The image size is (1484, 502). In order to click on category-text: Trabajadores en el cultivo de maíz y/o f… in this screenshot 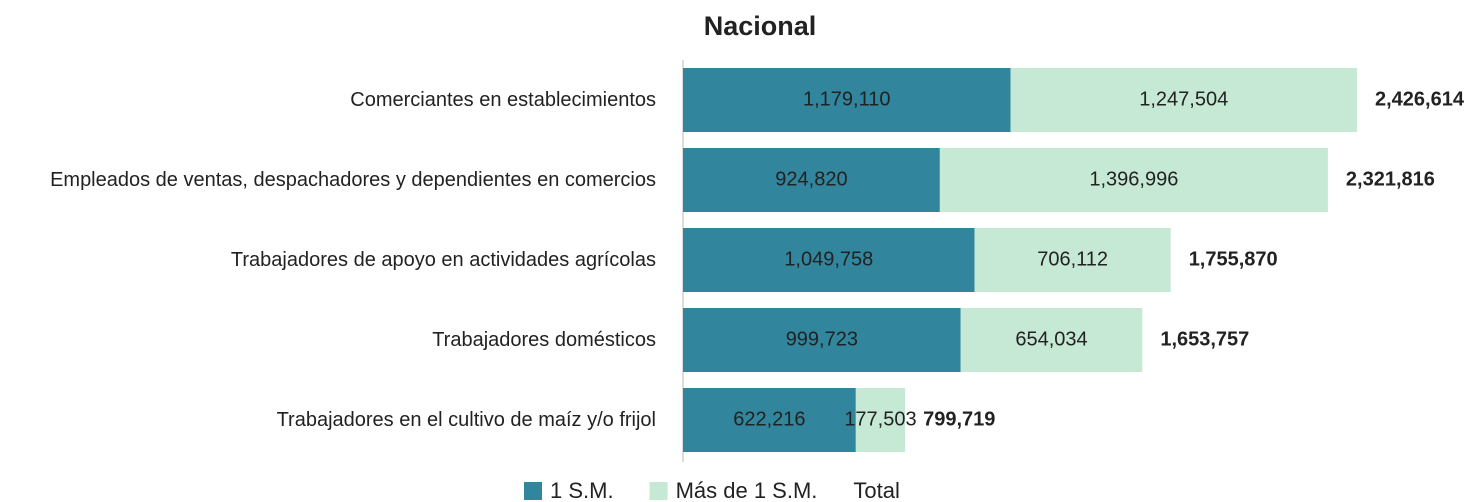, I will do `click(466, 420)`.